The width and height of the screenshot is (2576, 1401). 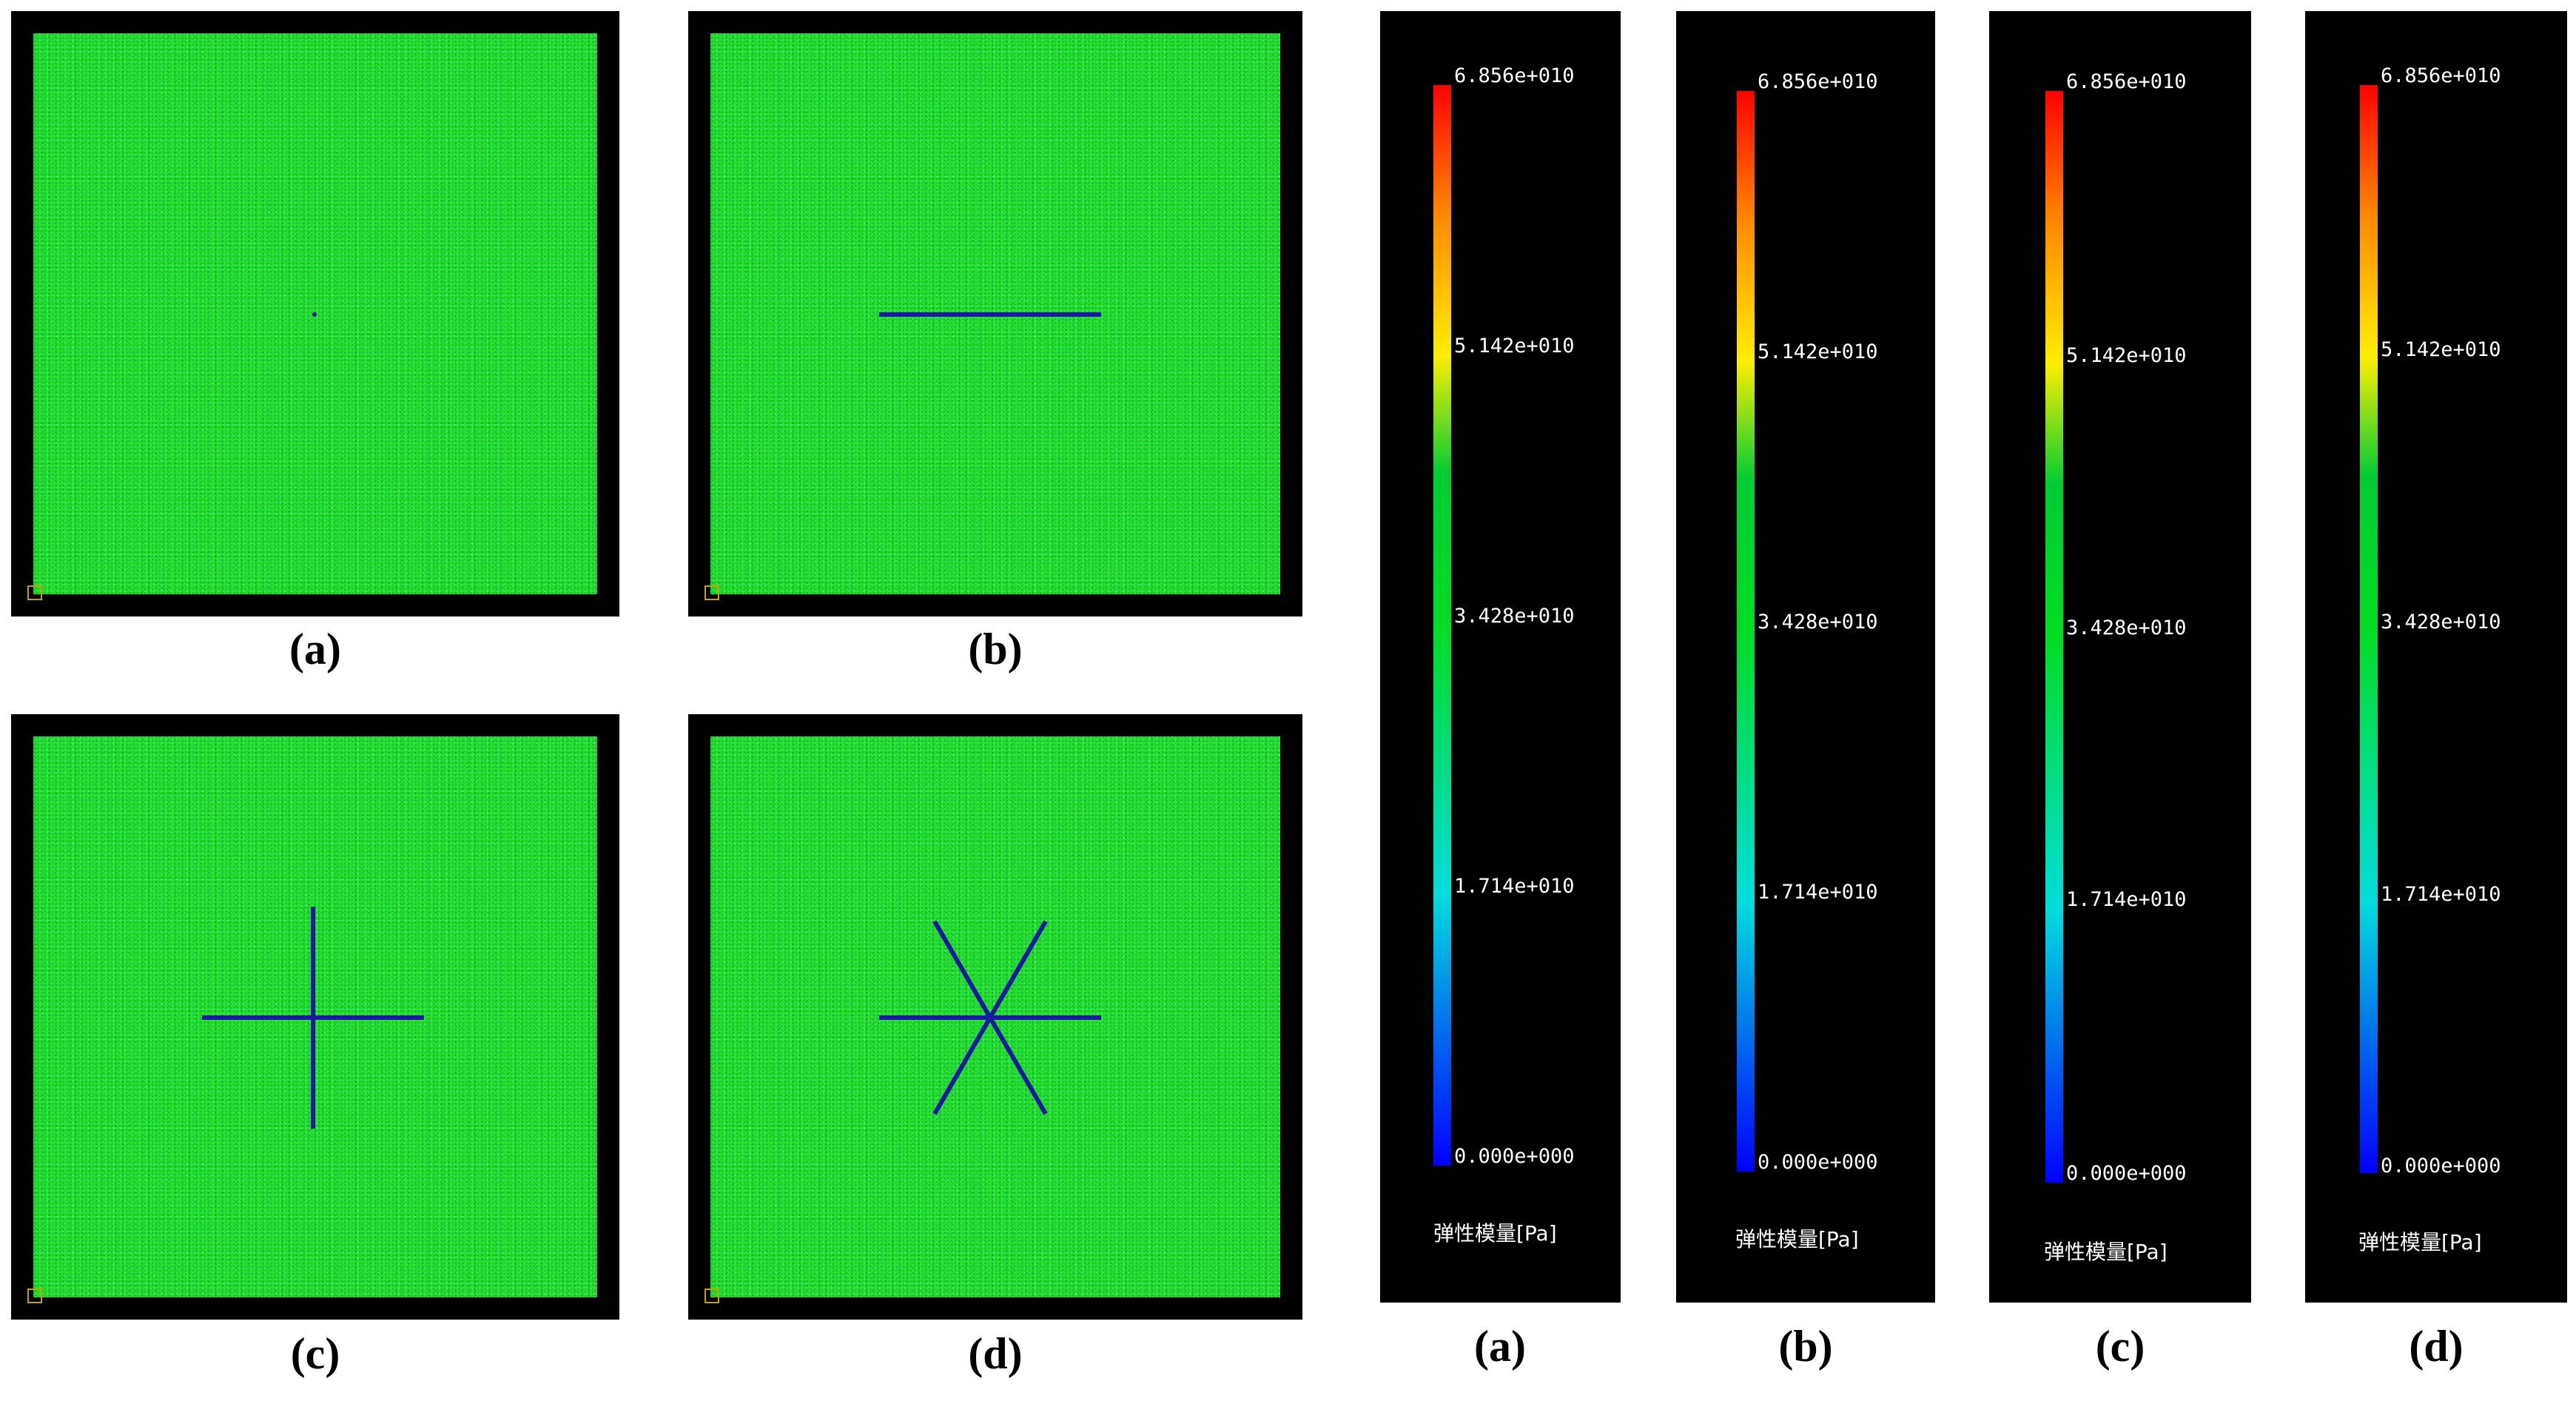 I want to click on model-panel-c, so click(x=315, y=1017).